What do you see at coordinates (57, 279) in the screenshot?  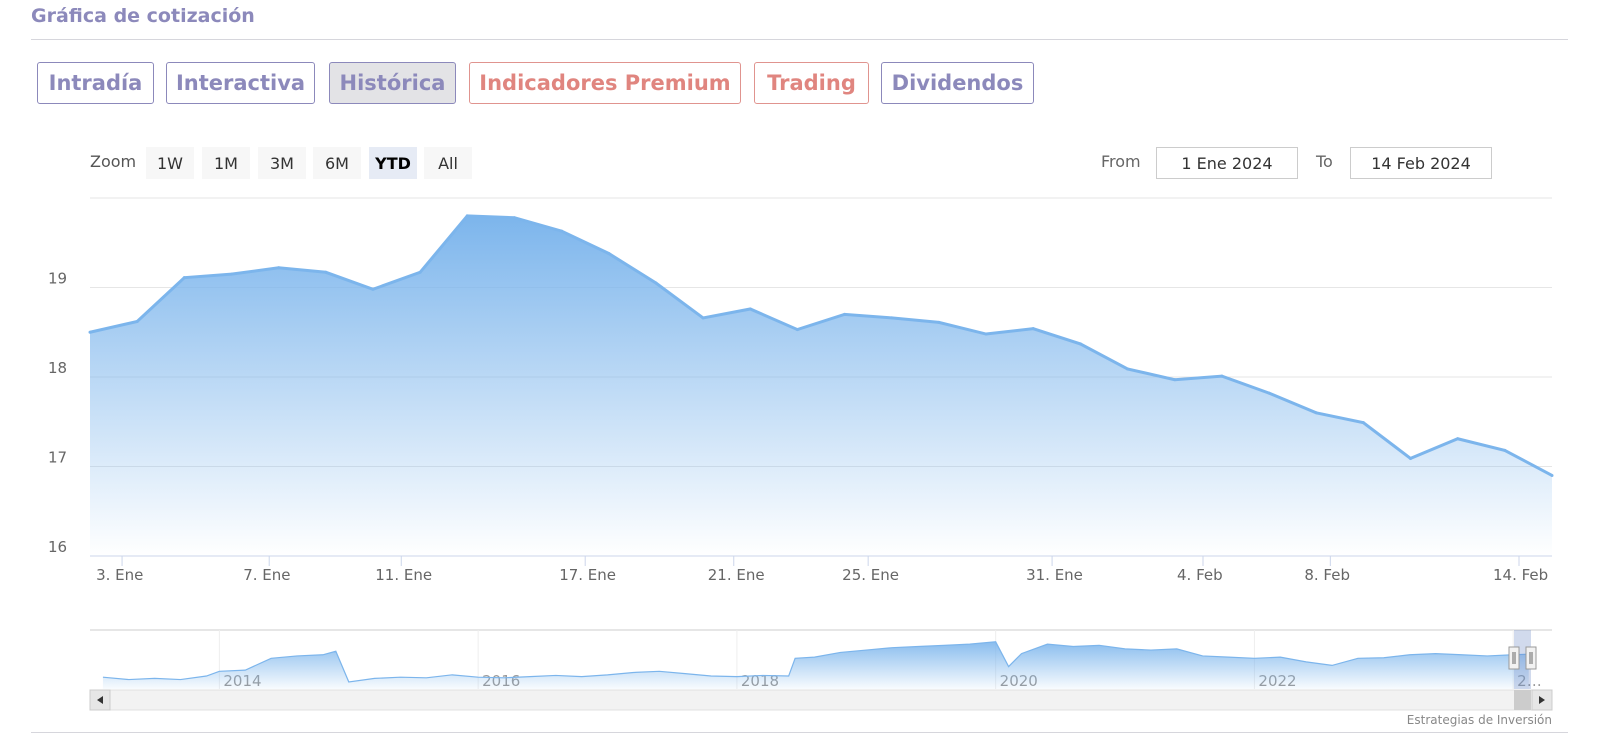 I see `y-tick-label: 19` at bounding box center [57, 279].